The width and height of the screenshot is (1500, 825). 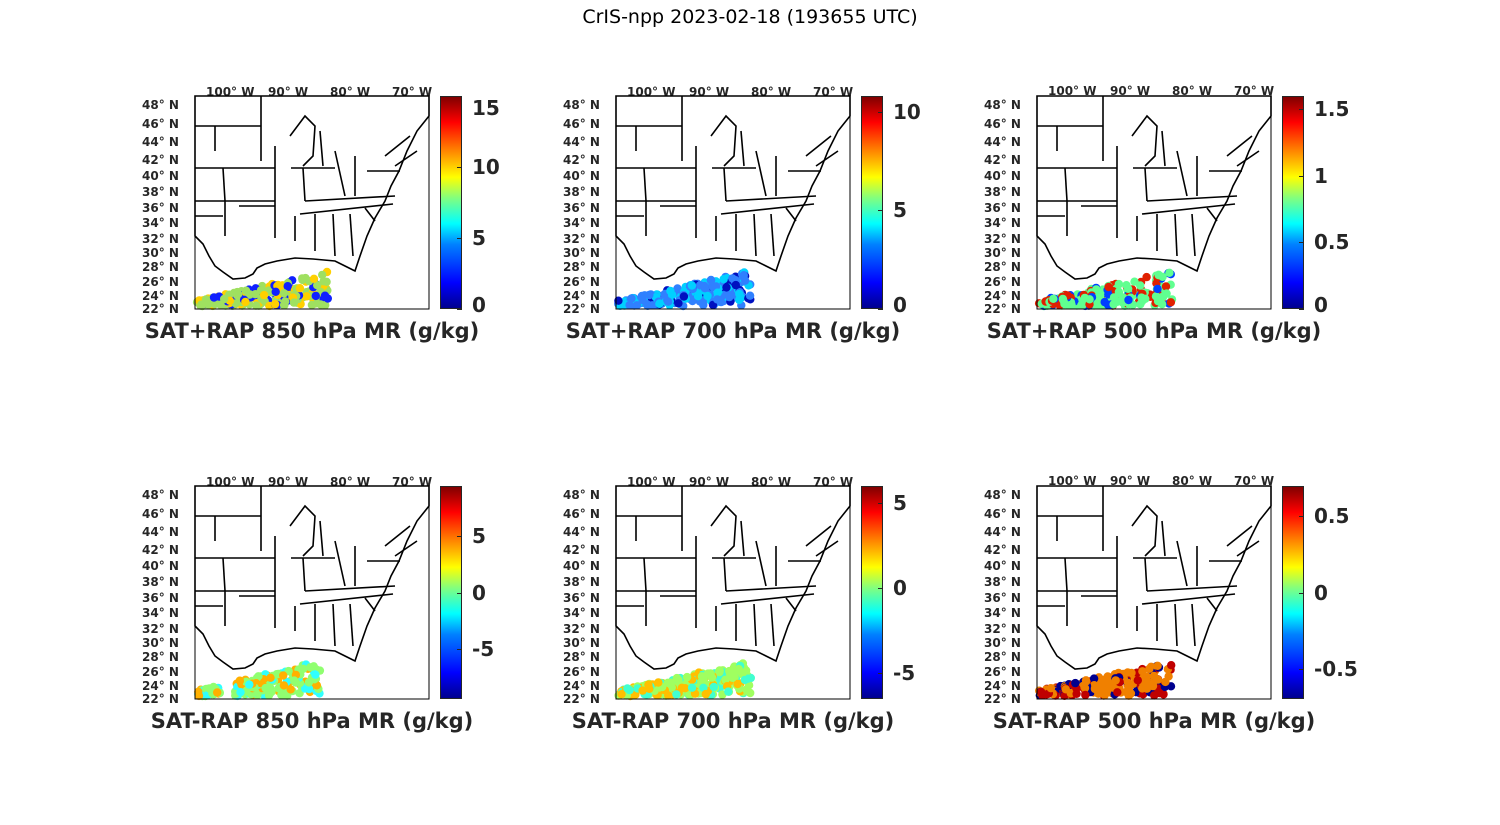 I want to click on colorbar, so click(x=451, y=202).